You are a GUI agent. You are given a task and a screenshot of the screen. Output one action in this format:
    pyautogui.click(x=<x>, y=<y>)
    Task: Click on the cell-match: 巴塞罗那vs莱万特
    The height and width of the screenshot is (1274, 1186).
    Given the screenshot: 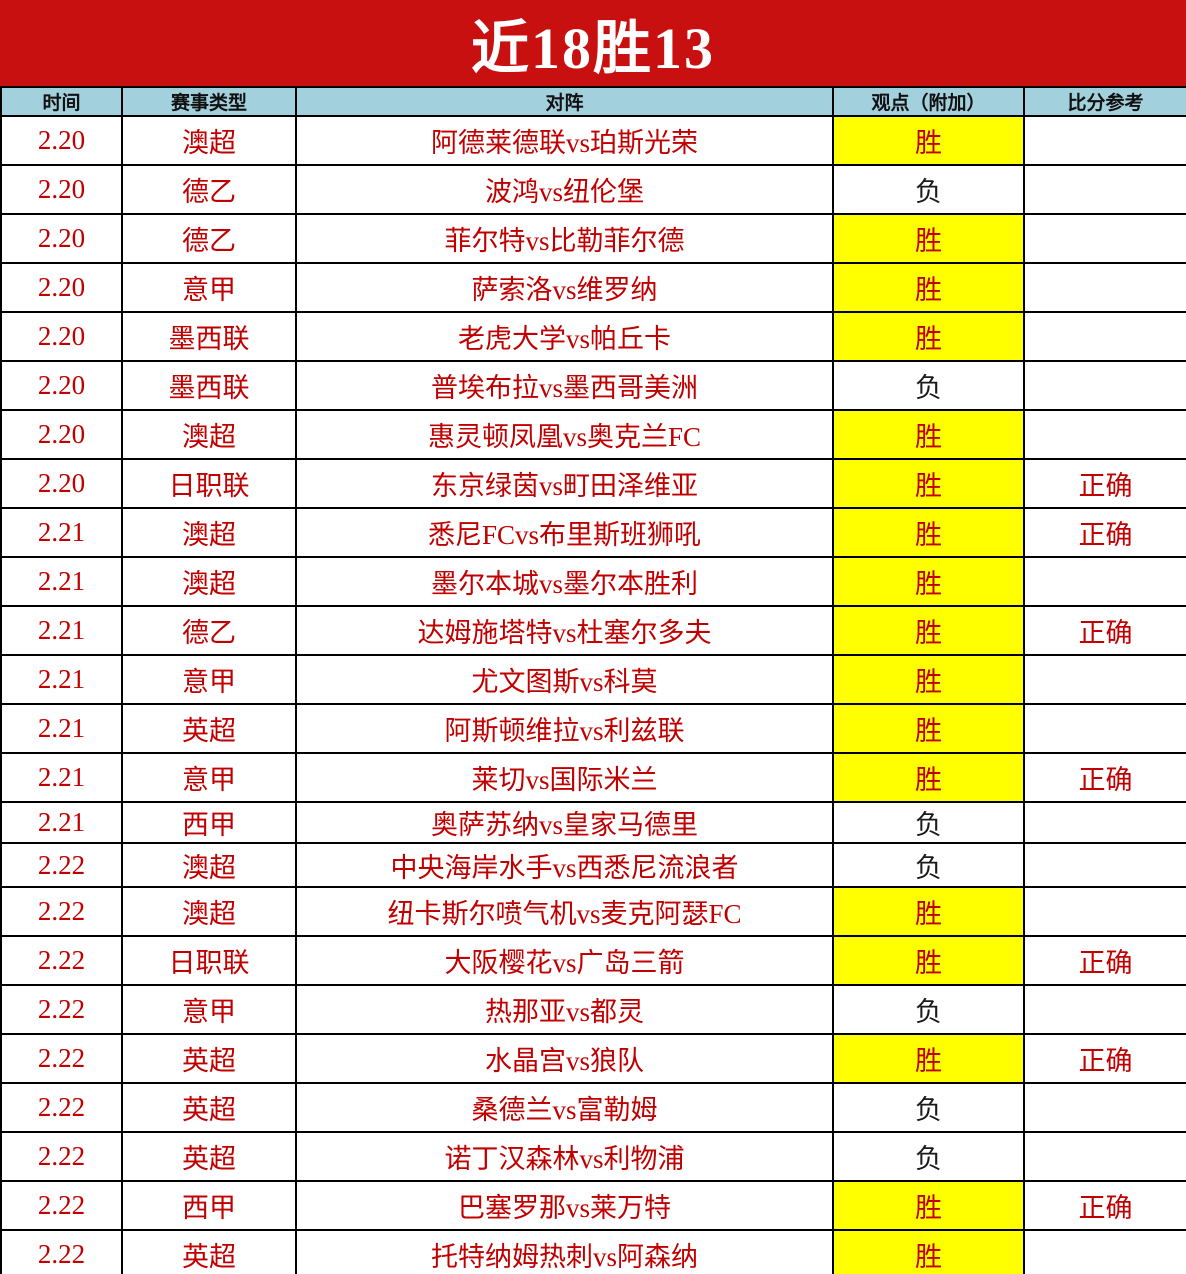 What is the action you would take?
    pyautogui.click(x=564, y=1205)
    